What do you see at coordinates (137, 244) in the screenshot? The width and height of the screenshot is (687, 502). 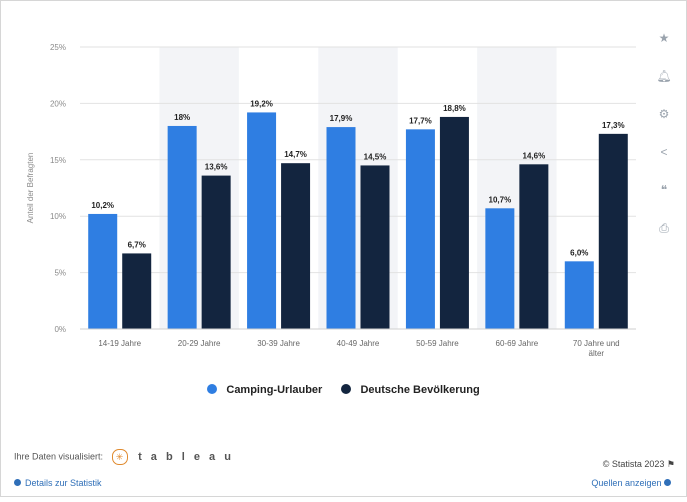 I see `data-label: 6,7%` at bounding box center [137, 244].